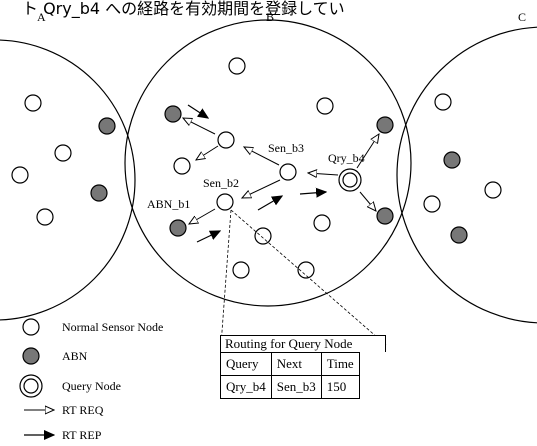 The width and height of the screenshot is (537, 446). Describe the element at coordinates (31, 356) in the screenshot. I see `legend-abn-icon` at that location.